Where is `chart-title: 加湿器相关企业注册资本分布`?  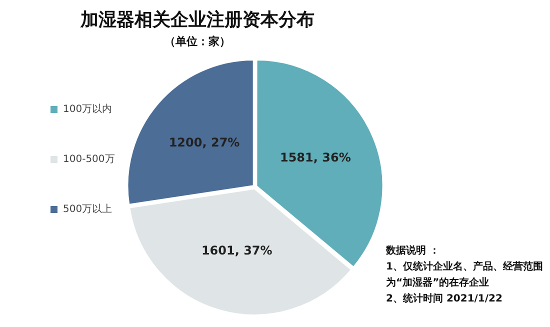
chart-title: 加湿器相关企业注册资本分布 is located at coordinates (197, 19).